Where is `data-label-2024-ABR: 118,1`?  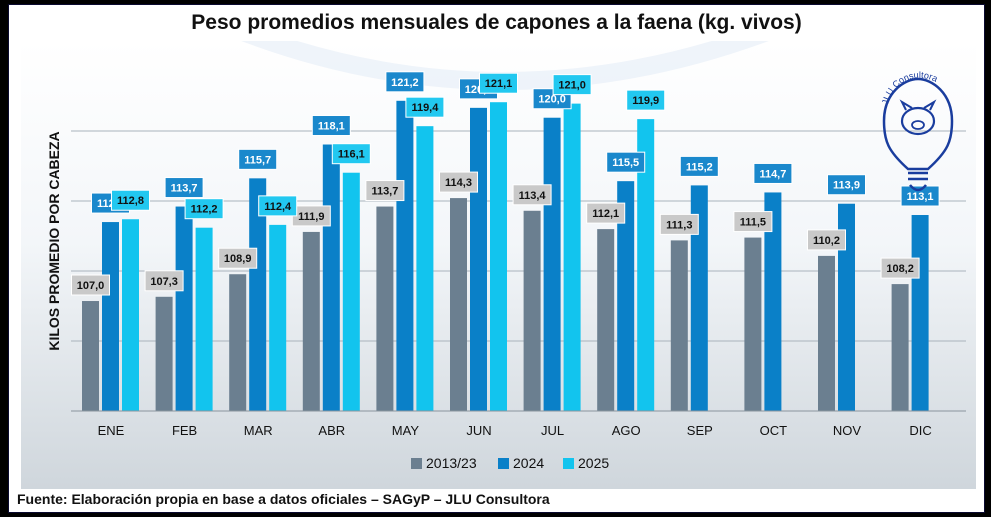 data-label-2024-ABR: 118,1 is located at coordinates (331, 126).